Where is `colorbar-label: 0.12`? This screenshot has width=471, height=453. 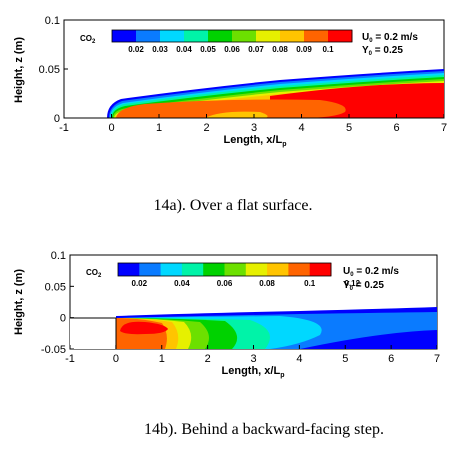
colorbar-label: 0.12 is located at coordinates (353, 283).